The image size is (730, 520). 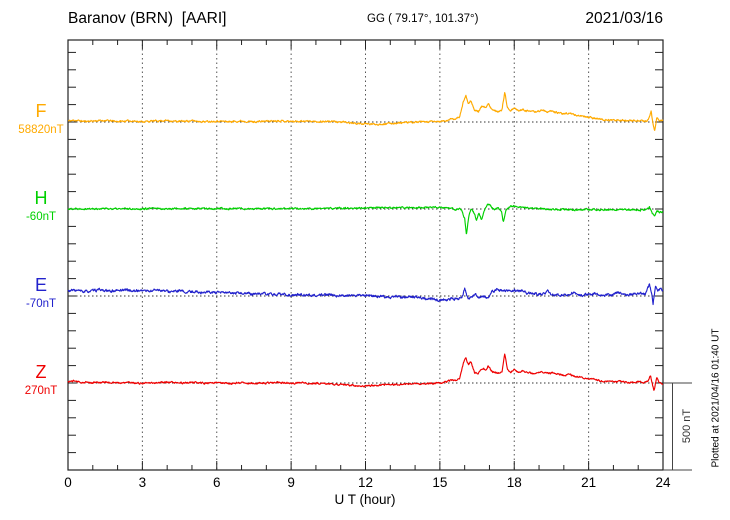 I want to click on x-tick-label-9: 9, so click(x=291, y=482).